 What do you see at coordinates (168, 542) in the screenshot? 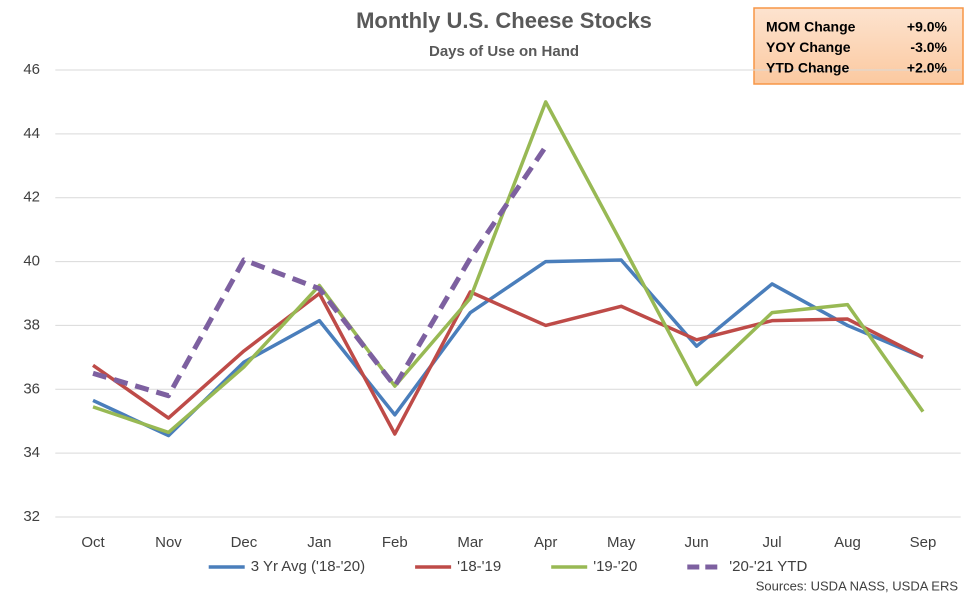
I see `x-tick-label: Nov` at bounding box center [168, 542].